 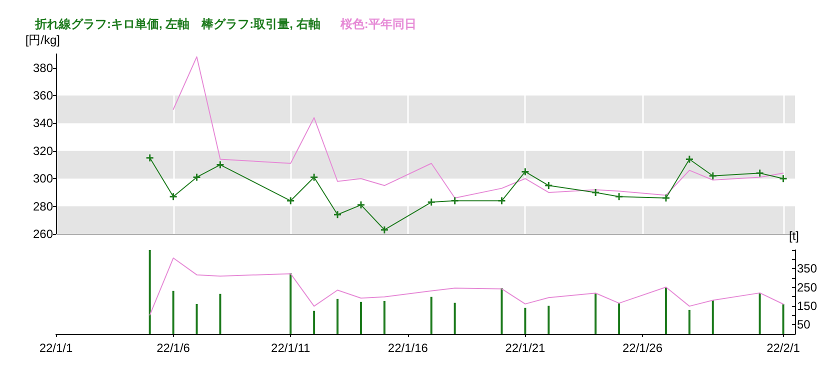 What do you see at coordinates (525, 348) in the screenshot?
I see `x-tick-label: 22/1/21` at bounding box center [525, 348].